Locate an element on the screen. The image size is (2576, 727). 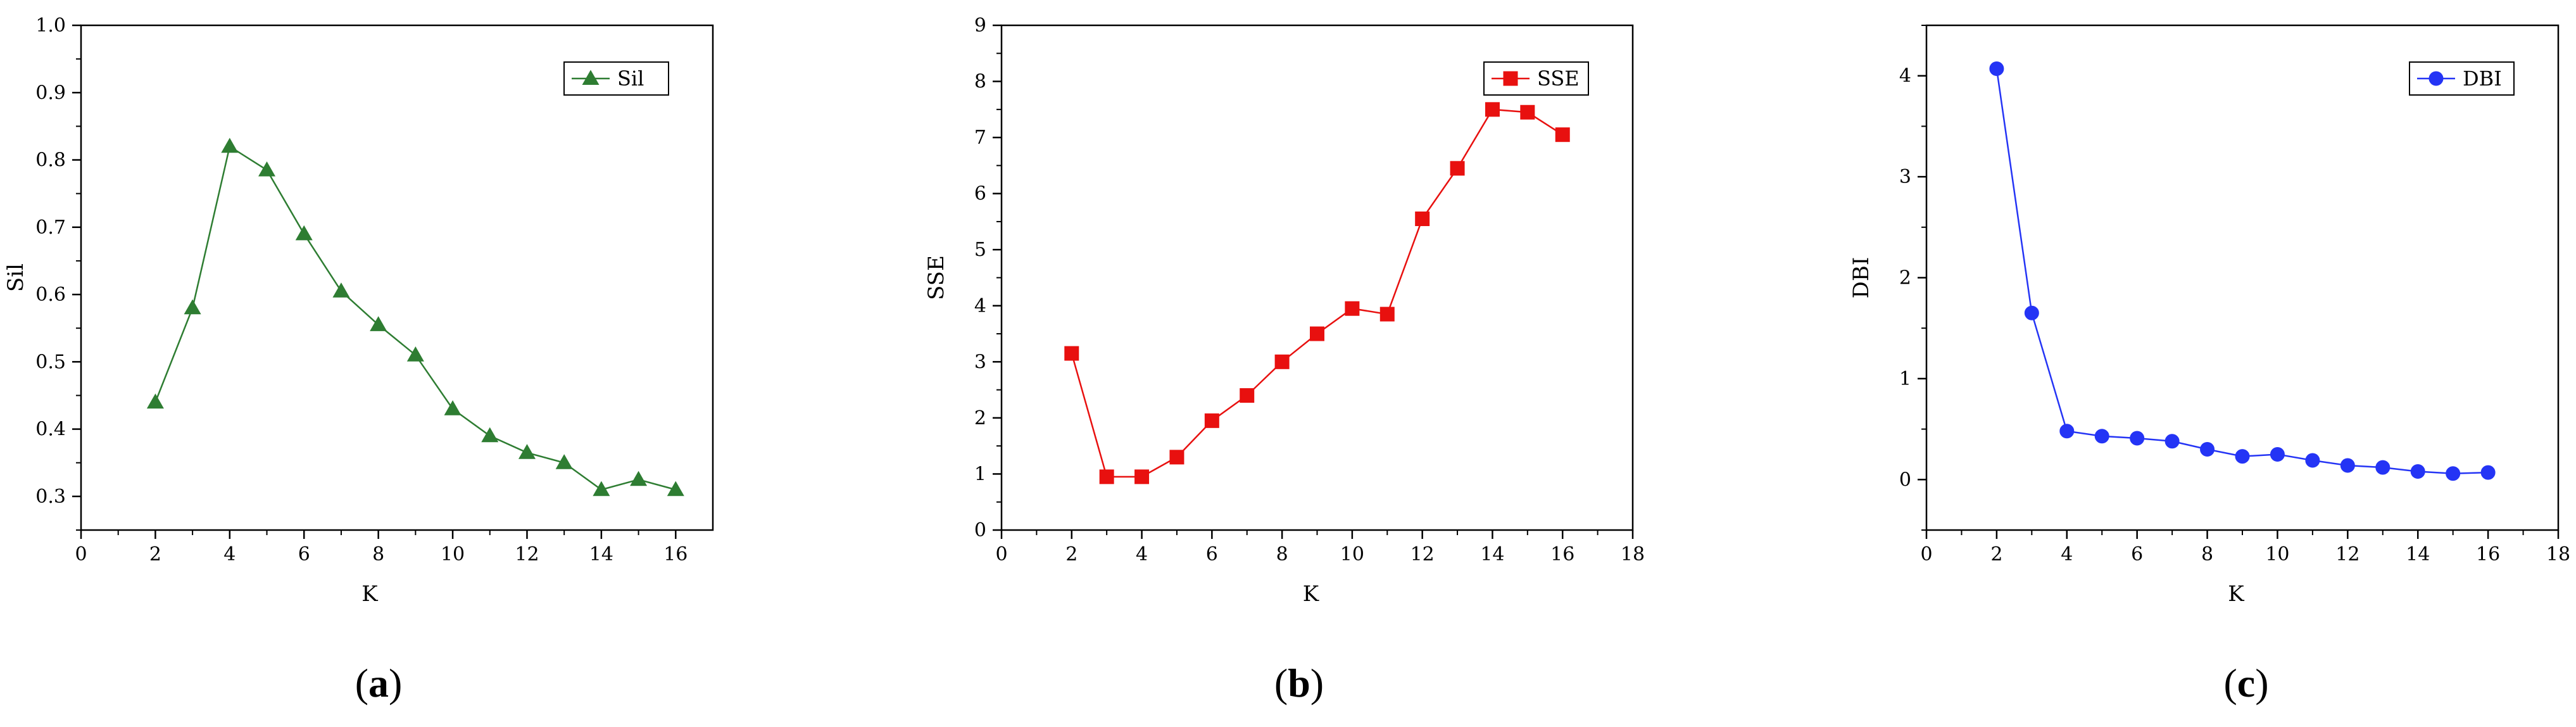
y-tick-label: 0 is located at coordinates (1905, 480).